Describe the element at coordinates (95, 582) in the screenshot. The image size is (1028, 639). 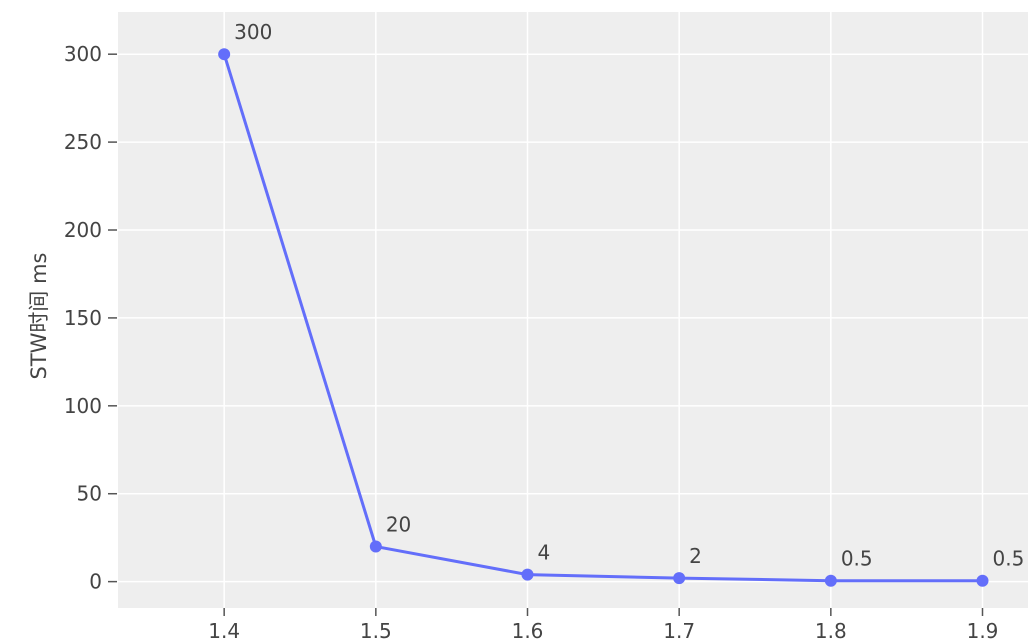
I see `y-tick-label: 0` at that location.